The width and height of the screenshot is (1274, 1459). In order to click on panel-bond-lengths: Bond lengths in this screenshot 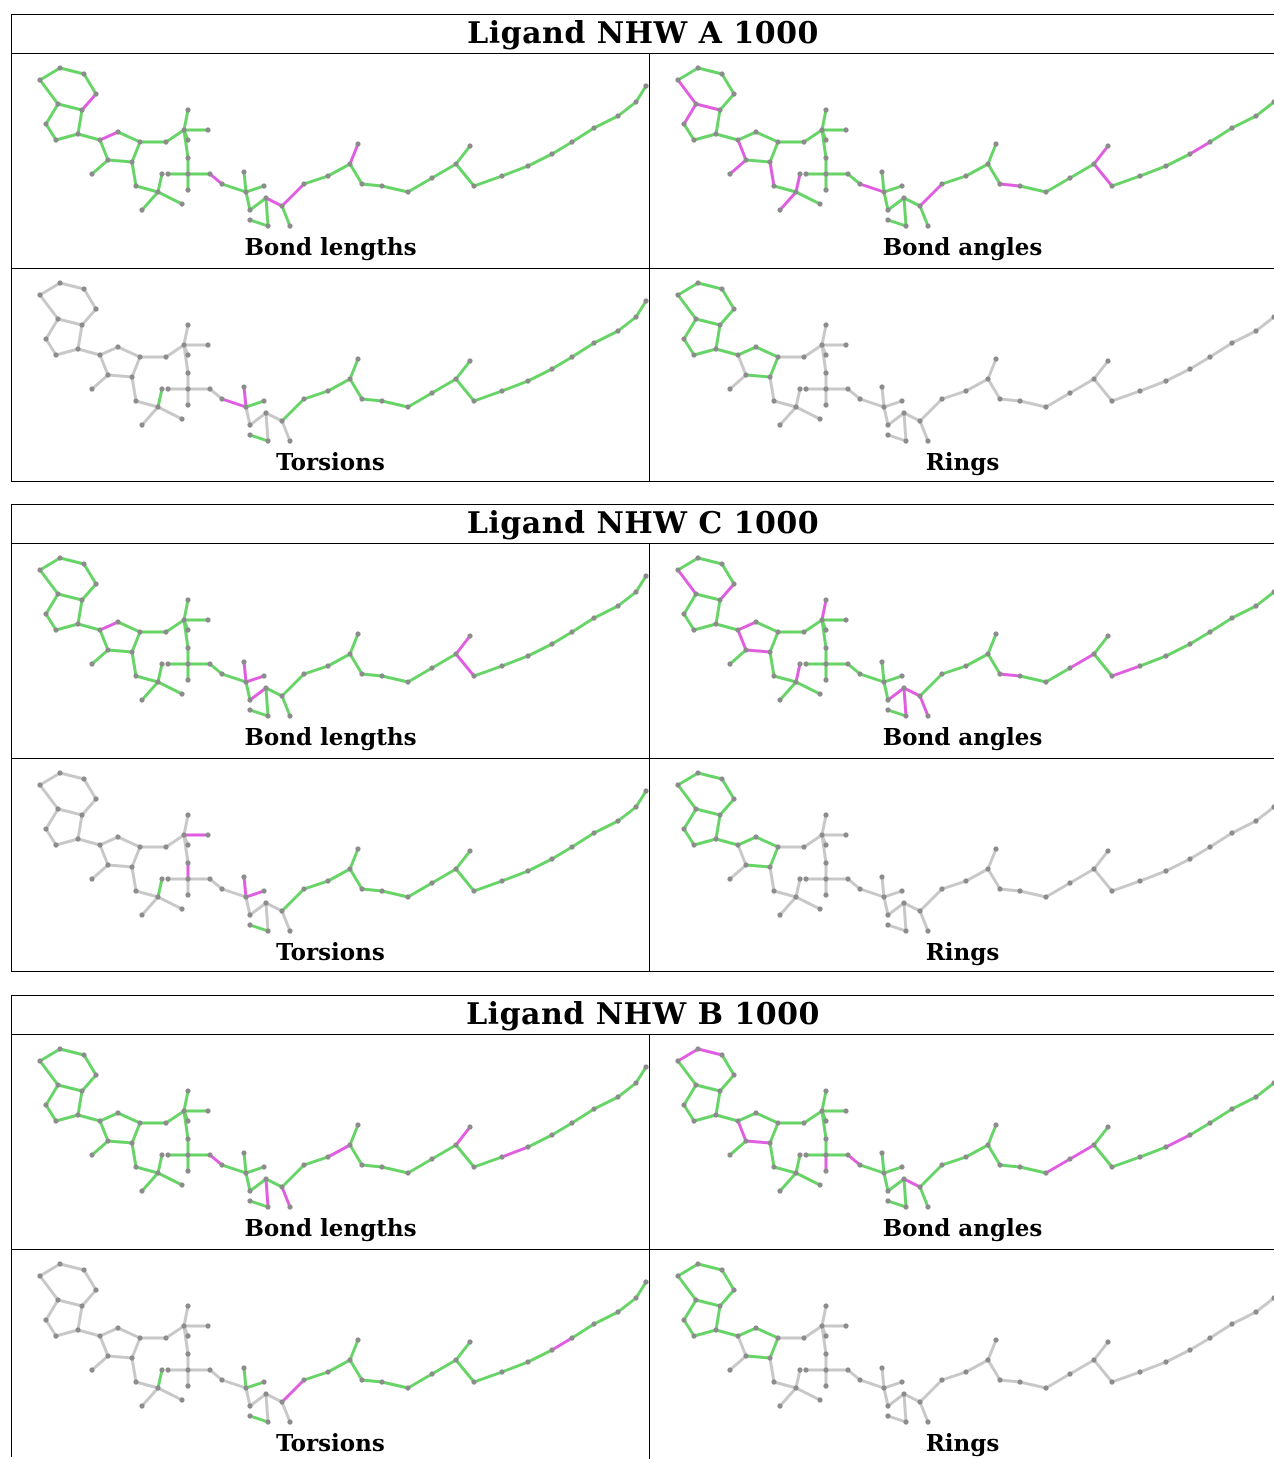, I will do `click(330, 651)`.